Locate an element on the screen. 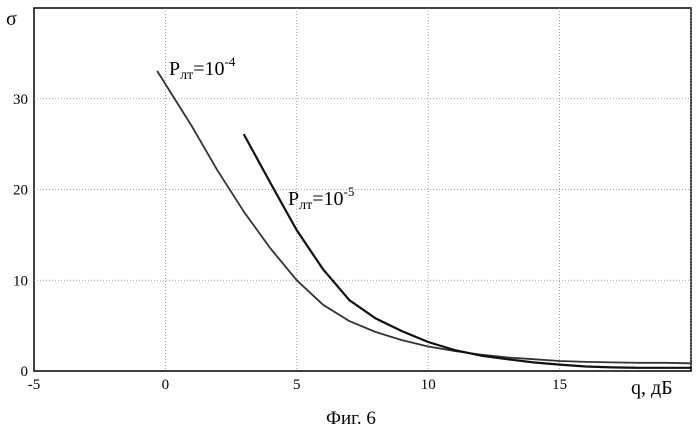  x-tick-label: 5 is located at coordinates (297, 385).